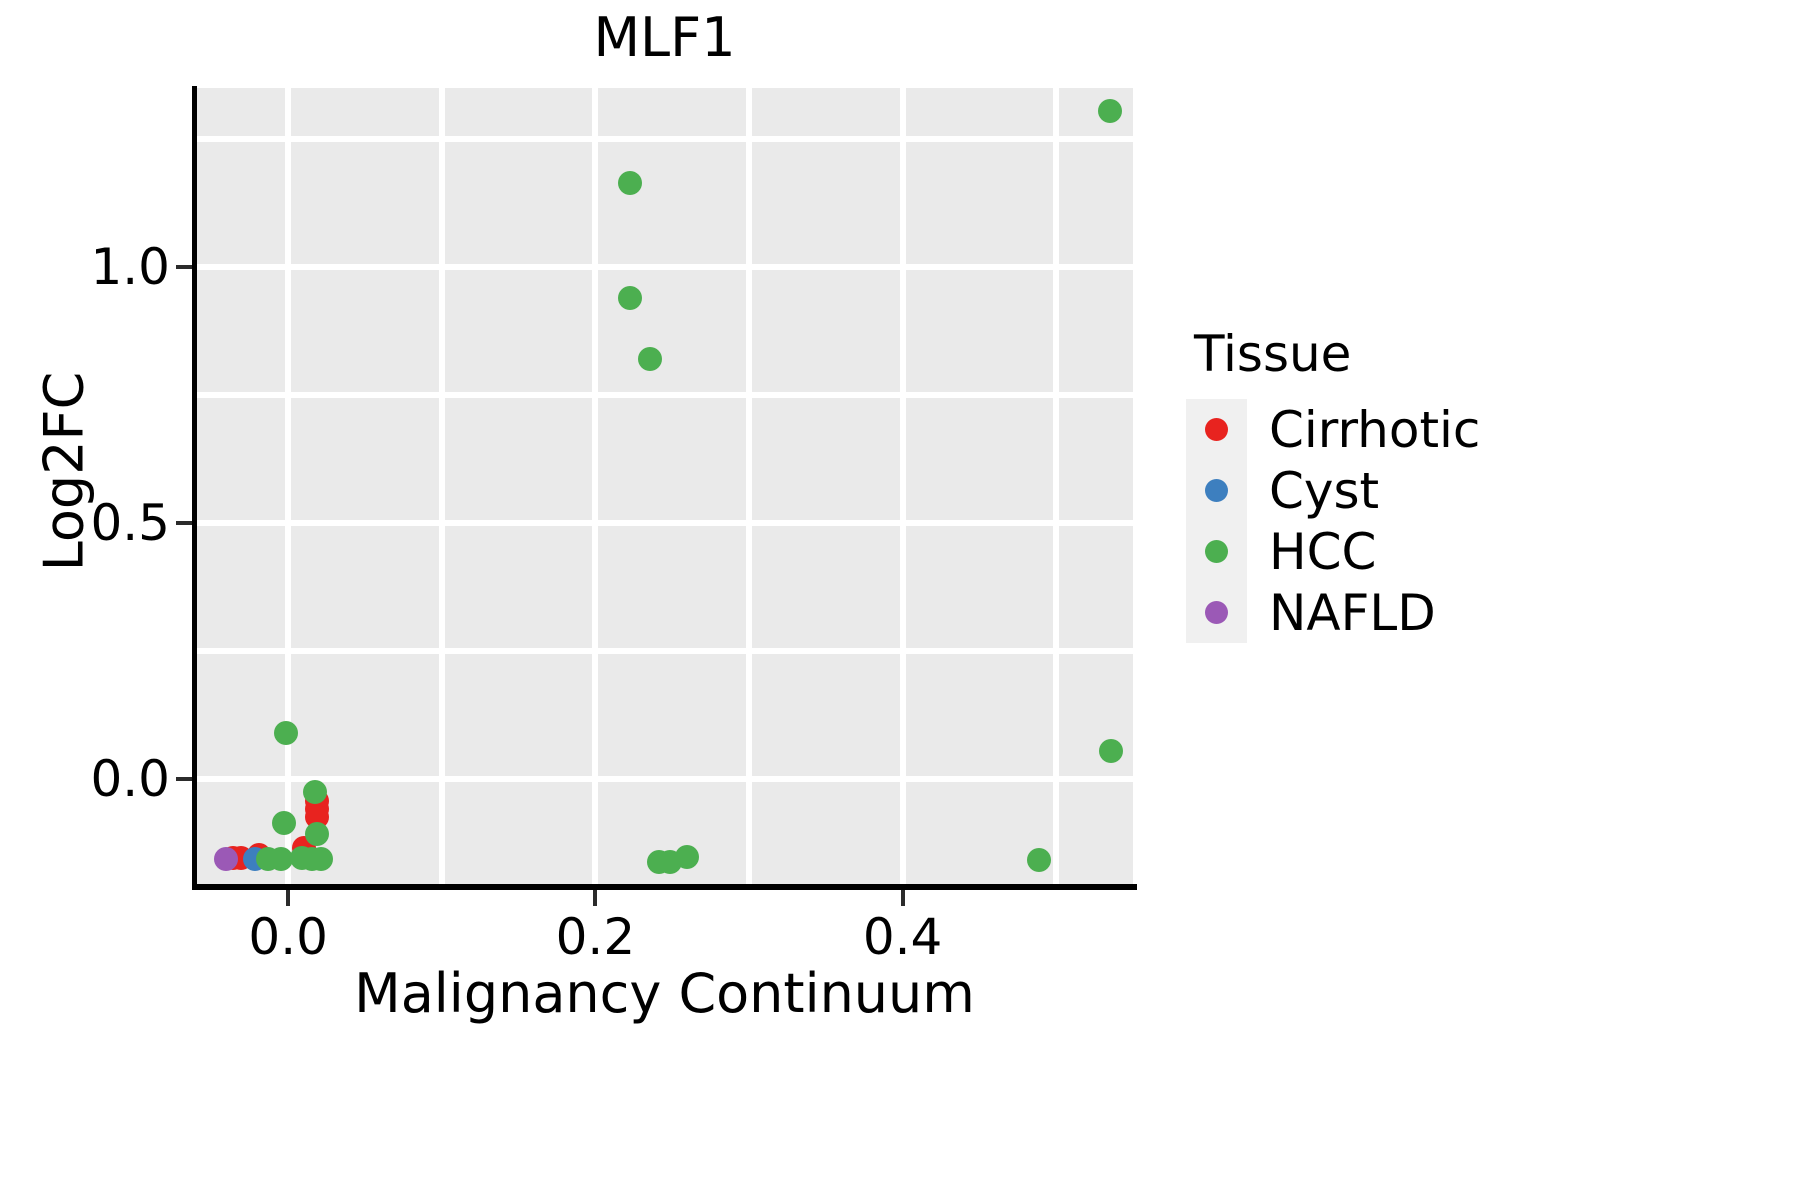 The image size is (1800, 1200). What do you see at coordinates (1375, 429) in the screenshot?
I see `legend-entry-label: Cirrhotic` at bounding box center [1375, 429].